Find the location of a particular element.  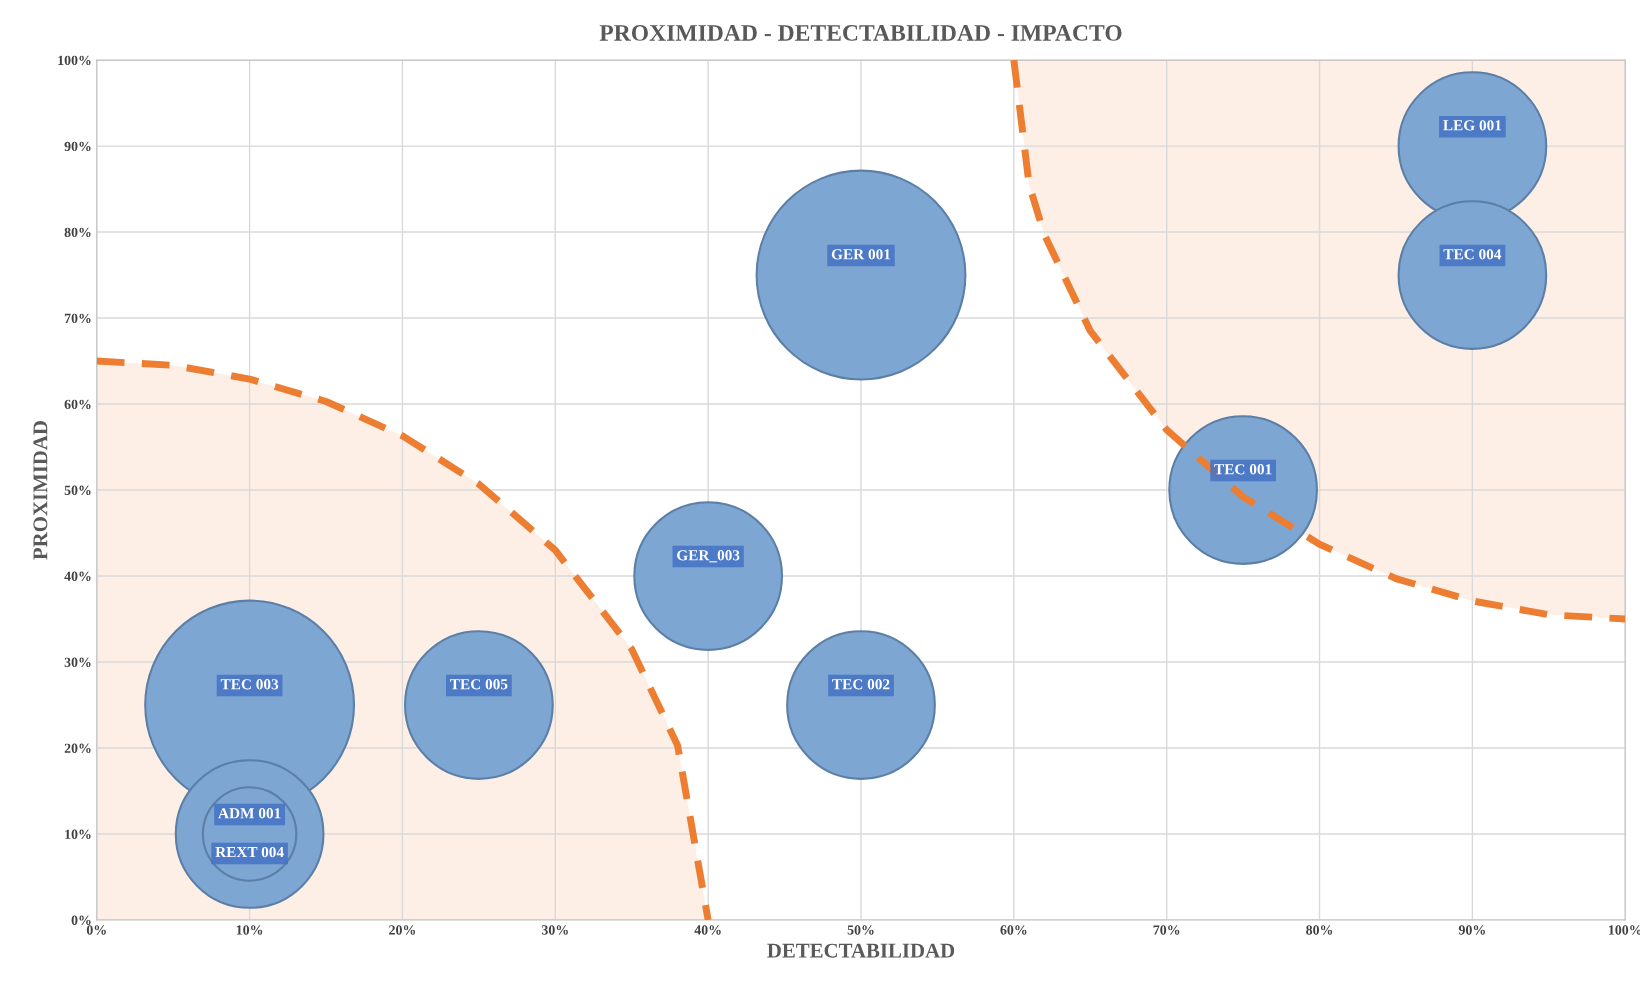

y-tick-label: 60% is located at coordinates (77, 404).